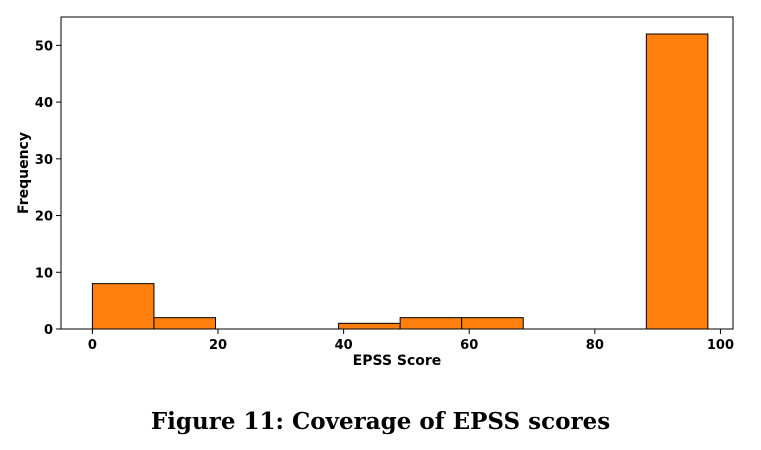 This screenshot has height=450, width=761. Describe the element at coordinates (595, 345) in the screenshot. I see `x-tick-label: 80` at that location.